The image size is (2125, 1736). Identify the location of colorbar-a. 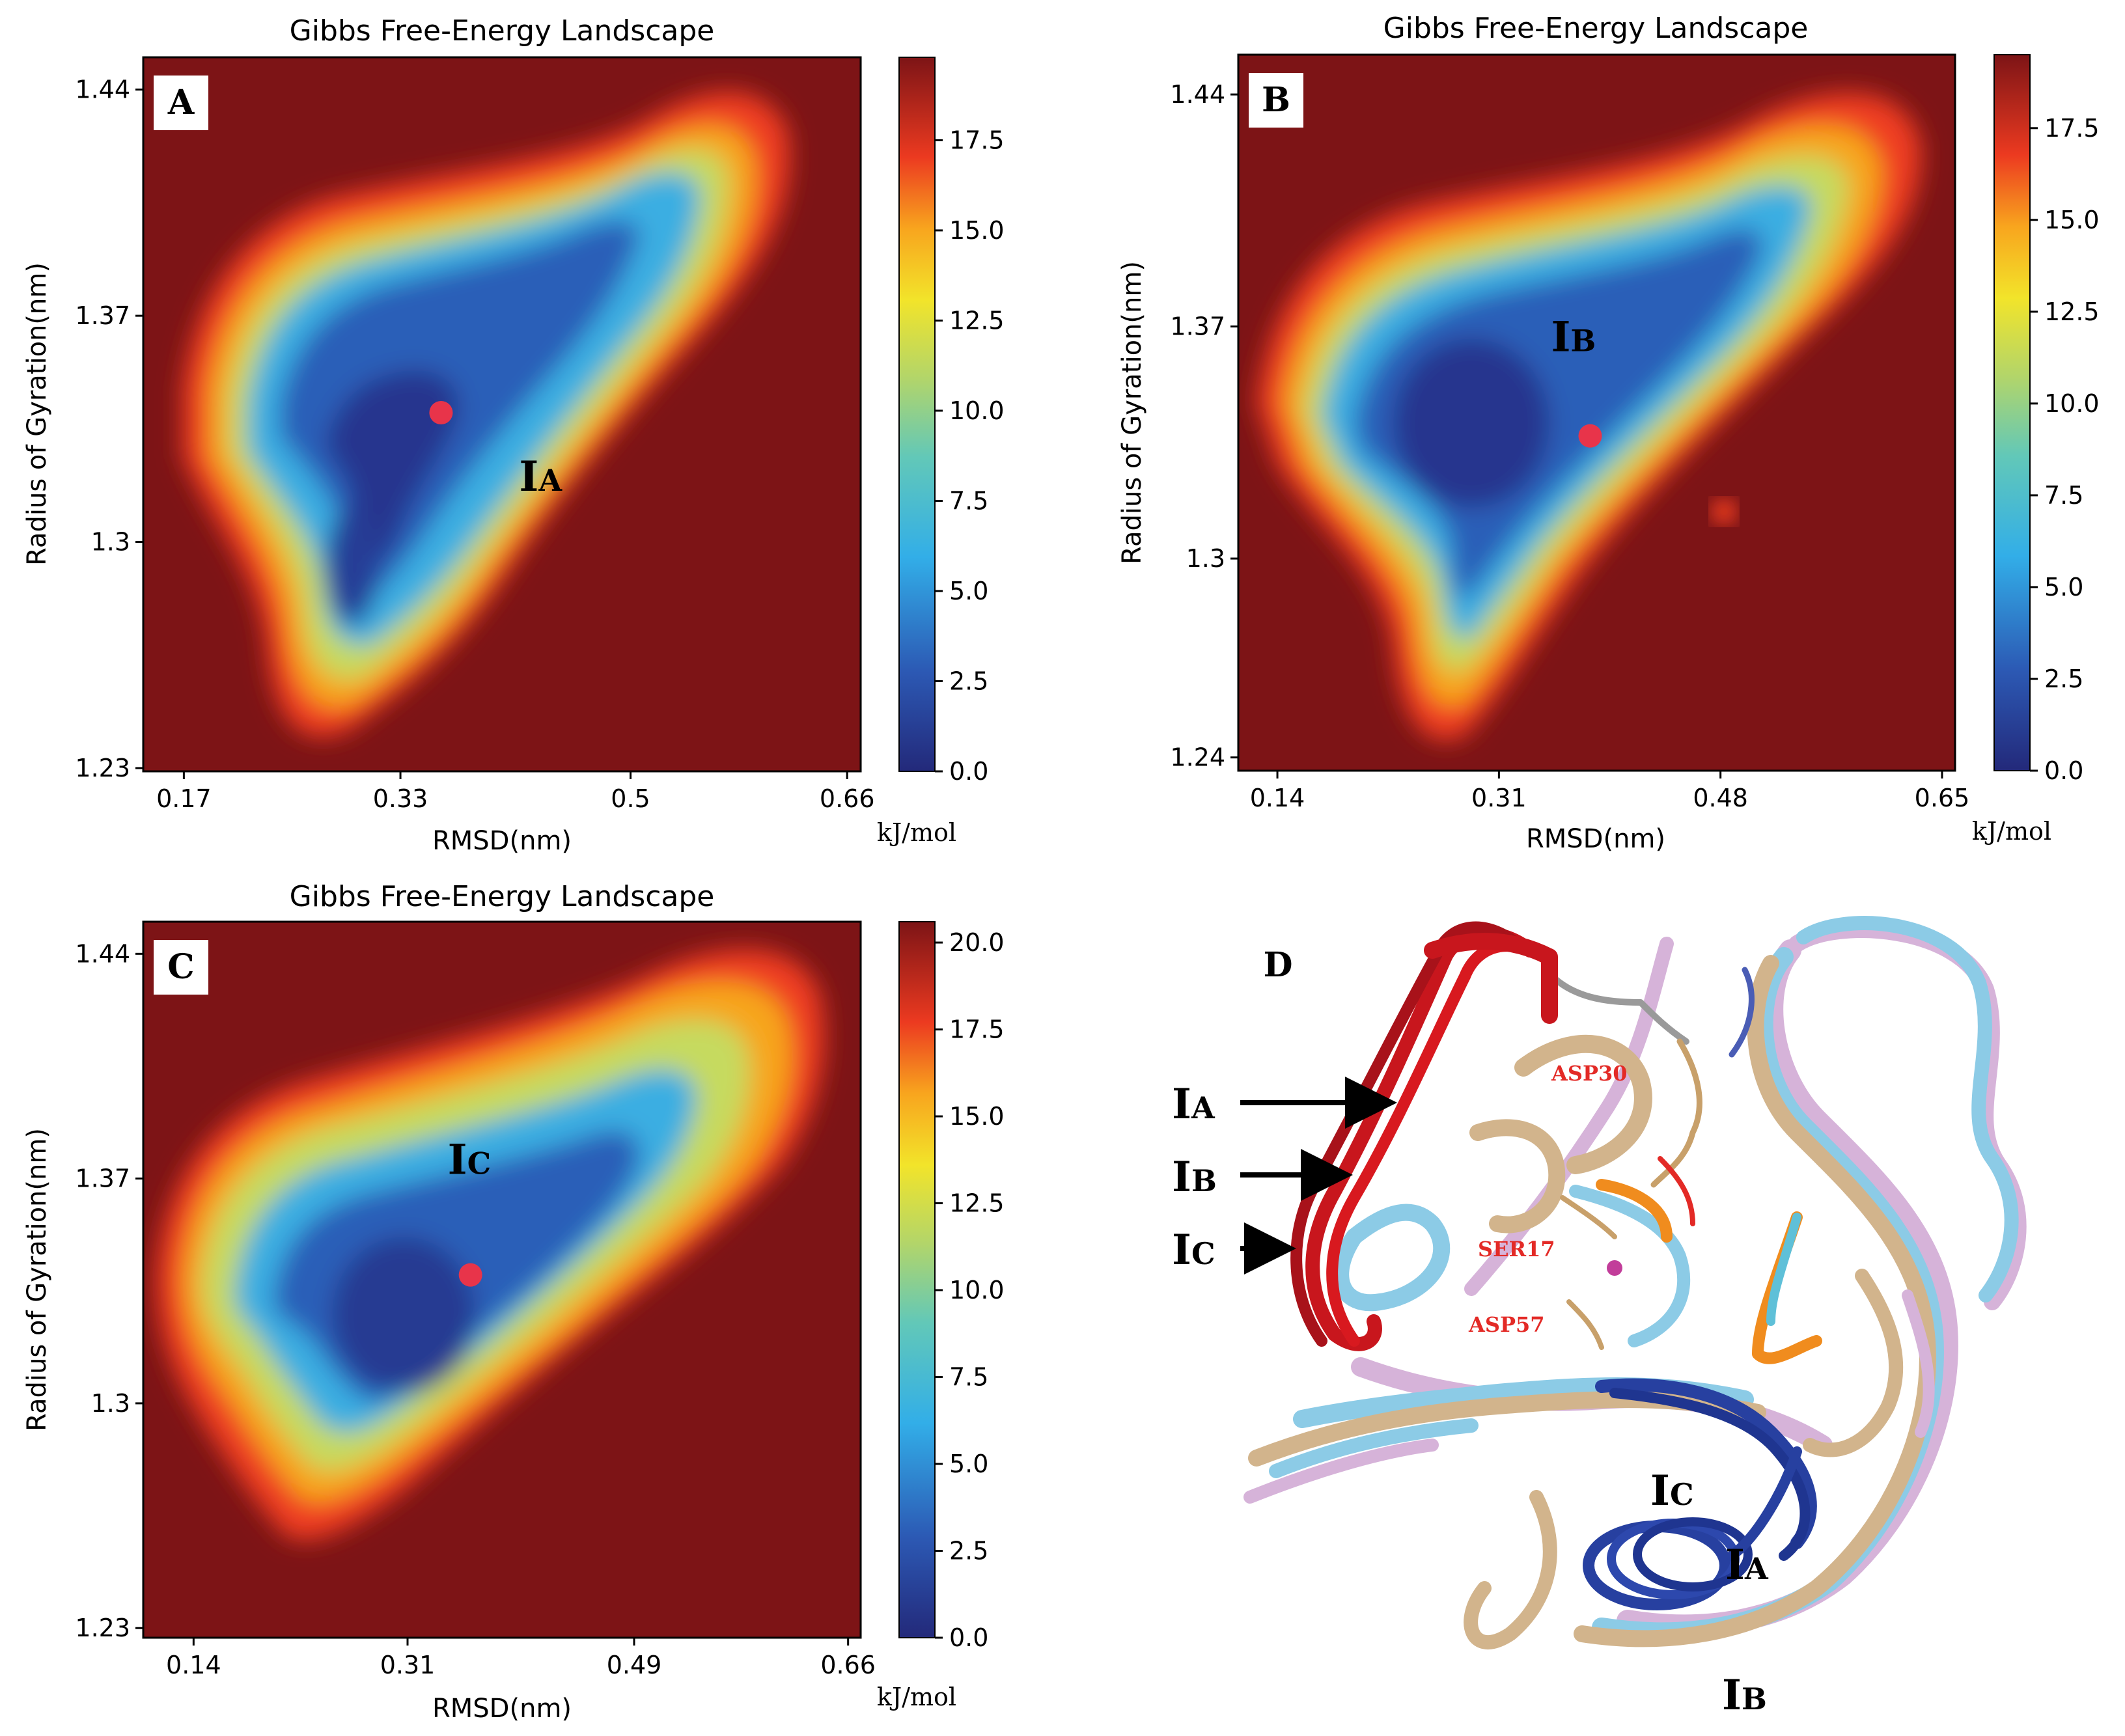
(917, 414).